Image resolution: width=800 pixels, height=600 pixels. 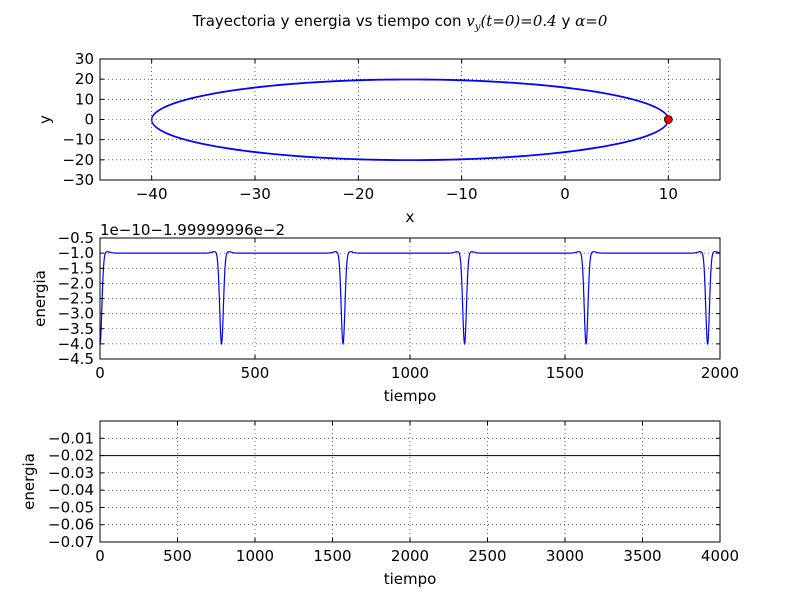 I want to click on y-tick-label: −0.06, so click(x=71, y=525).